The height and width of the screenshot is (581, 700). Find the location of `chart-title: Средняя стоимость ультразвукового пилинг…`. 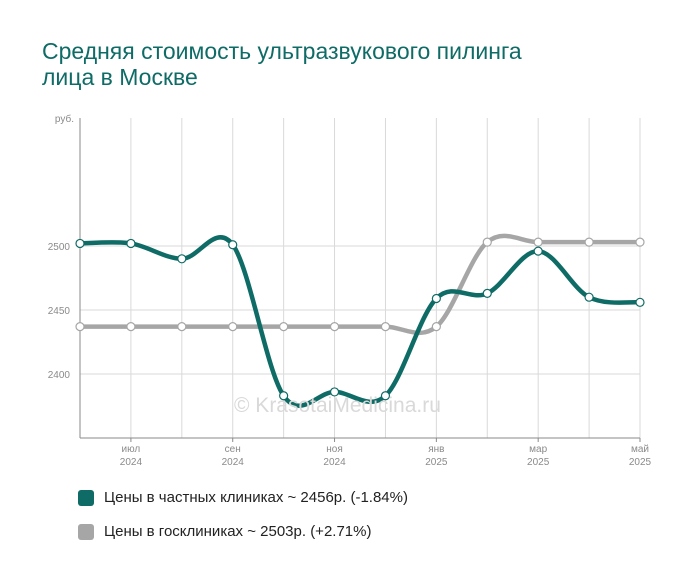

chart-title: Средняя стоимость ультразвукового пилинг… is located at coordinates (322, 64).